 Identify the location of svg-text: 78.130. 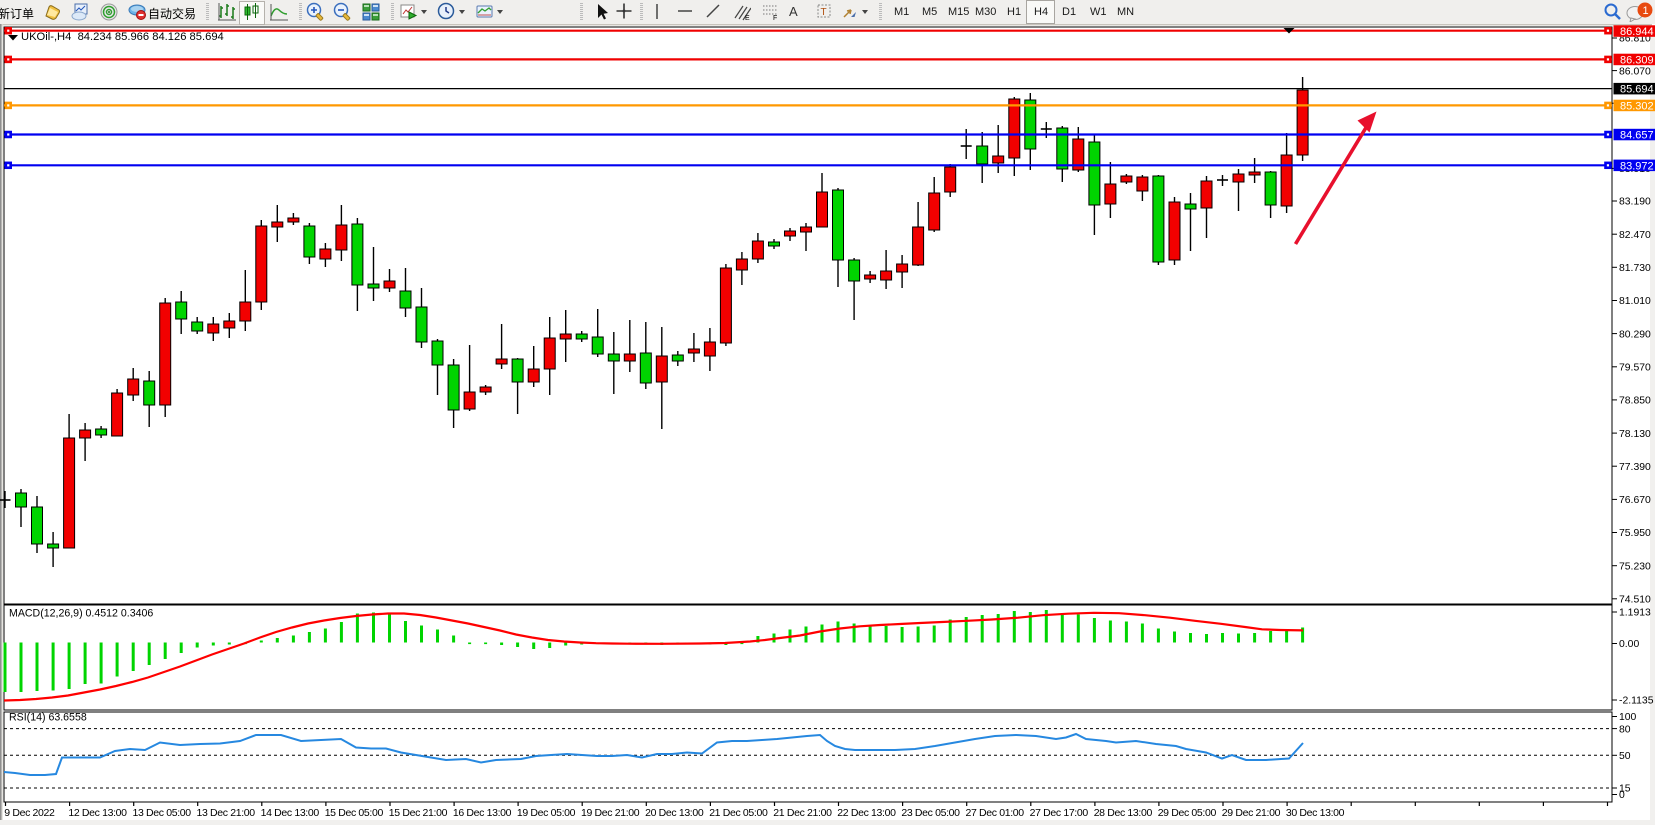
(1635, 434).